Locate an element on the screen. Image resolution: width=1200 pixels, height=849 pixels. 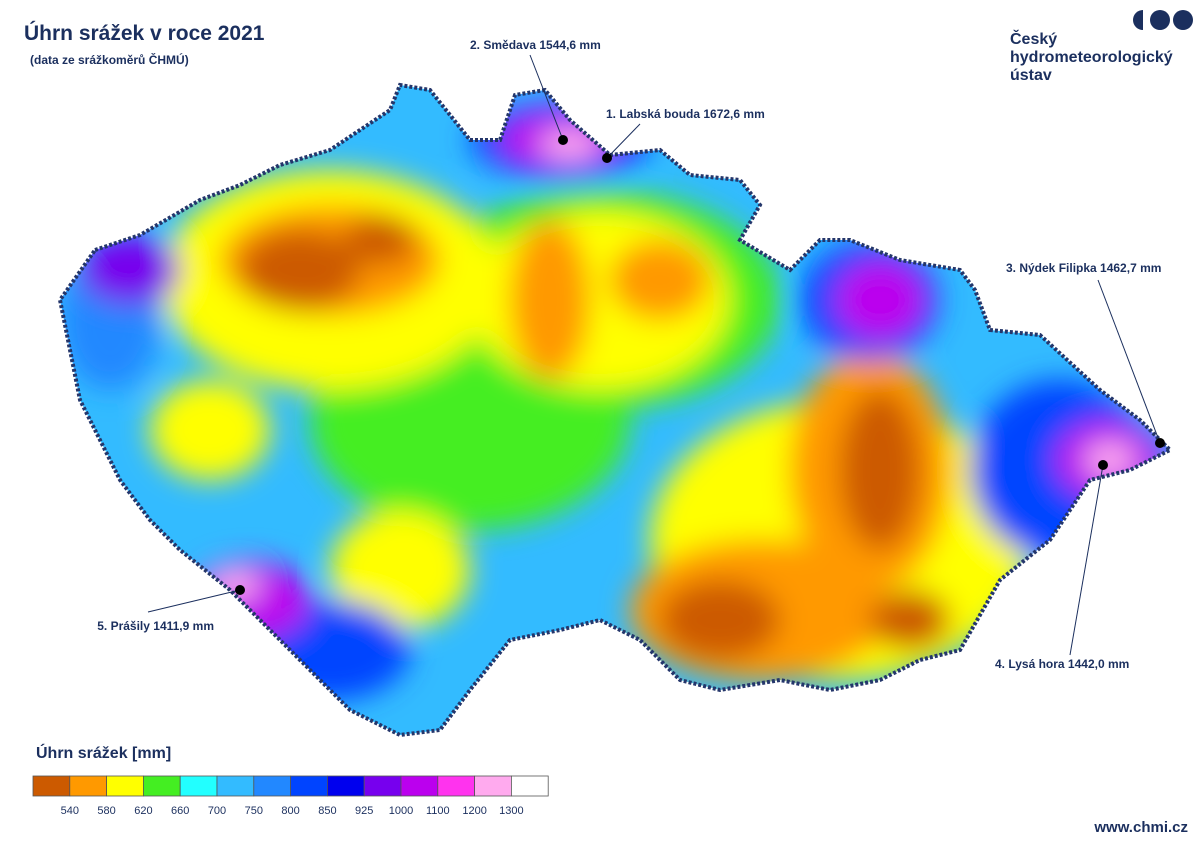
legend-tick-label: 700 is located at coordinates (217, 811).